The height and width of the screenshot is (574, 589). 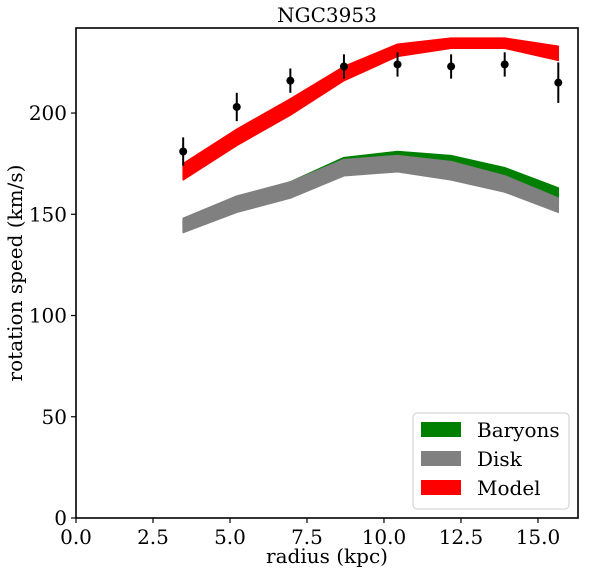 I want to click on x-tick-label: 5.0, so click(x=230, y=537).